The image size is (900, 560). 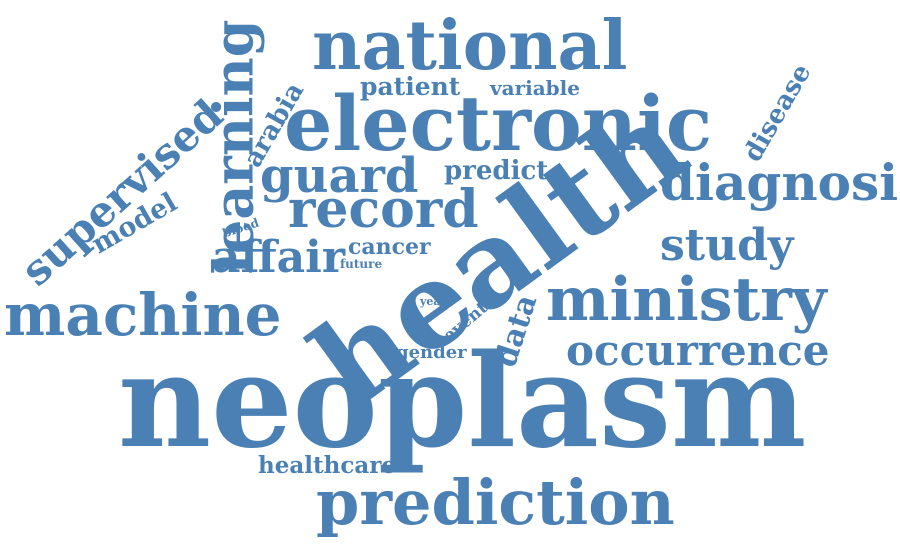 What do you see at coordinates (327, 465) in the screenshot?
I see `word-healthcare: healthcare` at bounding box center [327, 465].